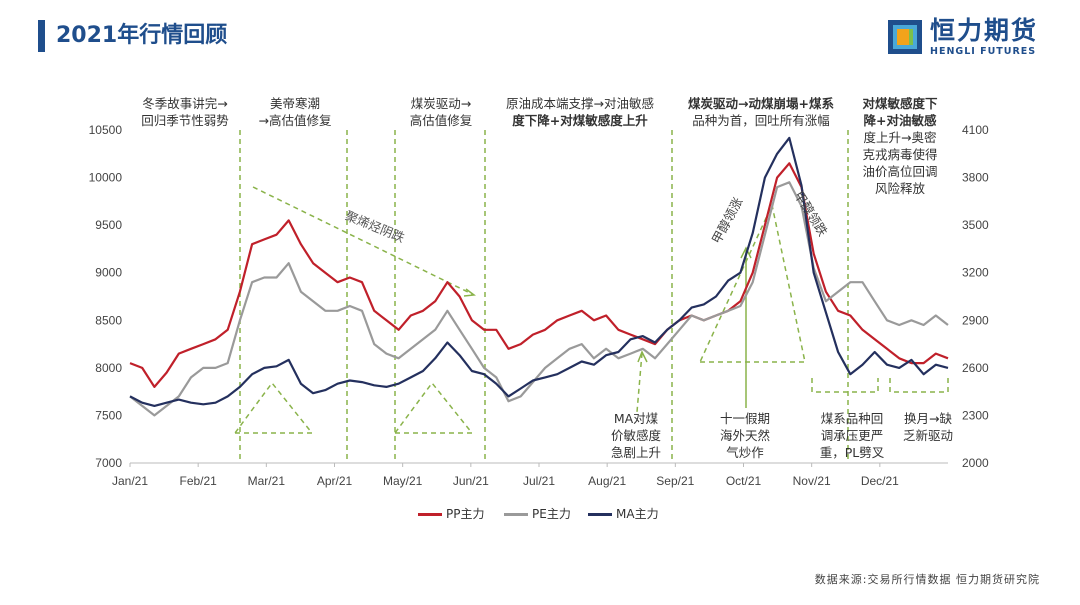 Image resolution: width=1080 pixels, height=605 pixels. What do you see at coordinates (639, 382) in the screenshot?
I see `pointer-guide` at bounding box center [639, 382].